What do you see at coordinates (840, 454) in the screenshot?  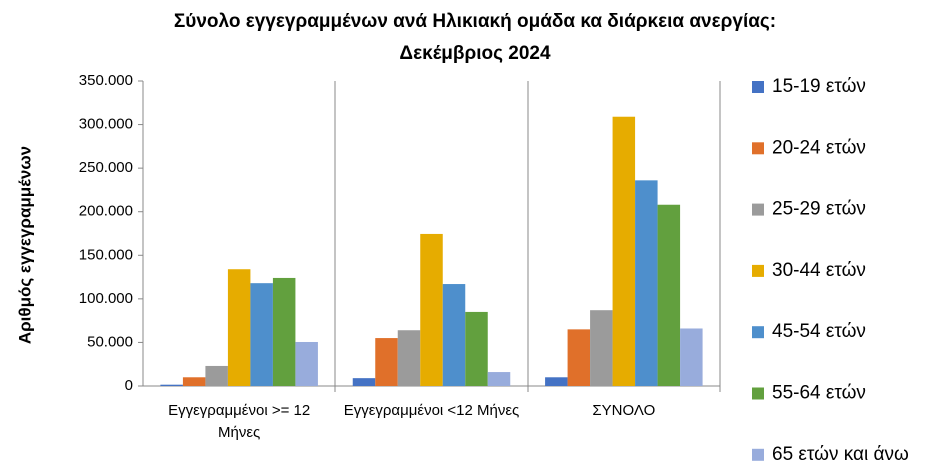 I see `legend-label: 65 ετών και άνω` at bounding box center [840, 454].